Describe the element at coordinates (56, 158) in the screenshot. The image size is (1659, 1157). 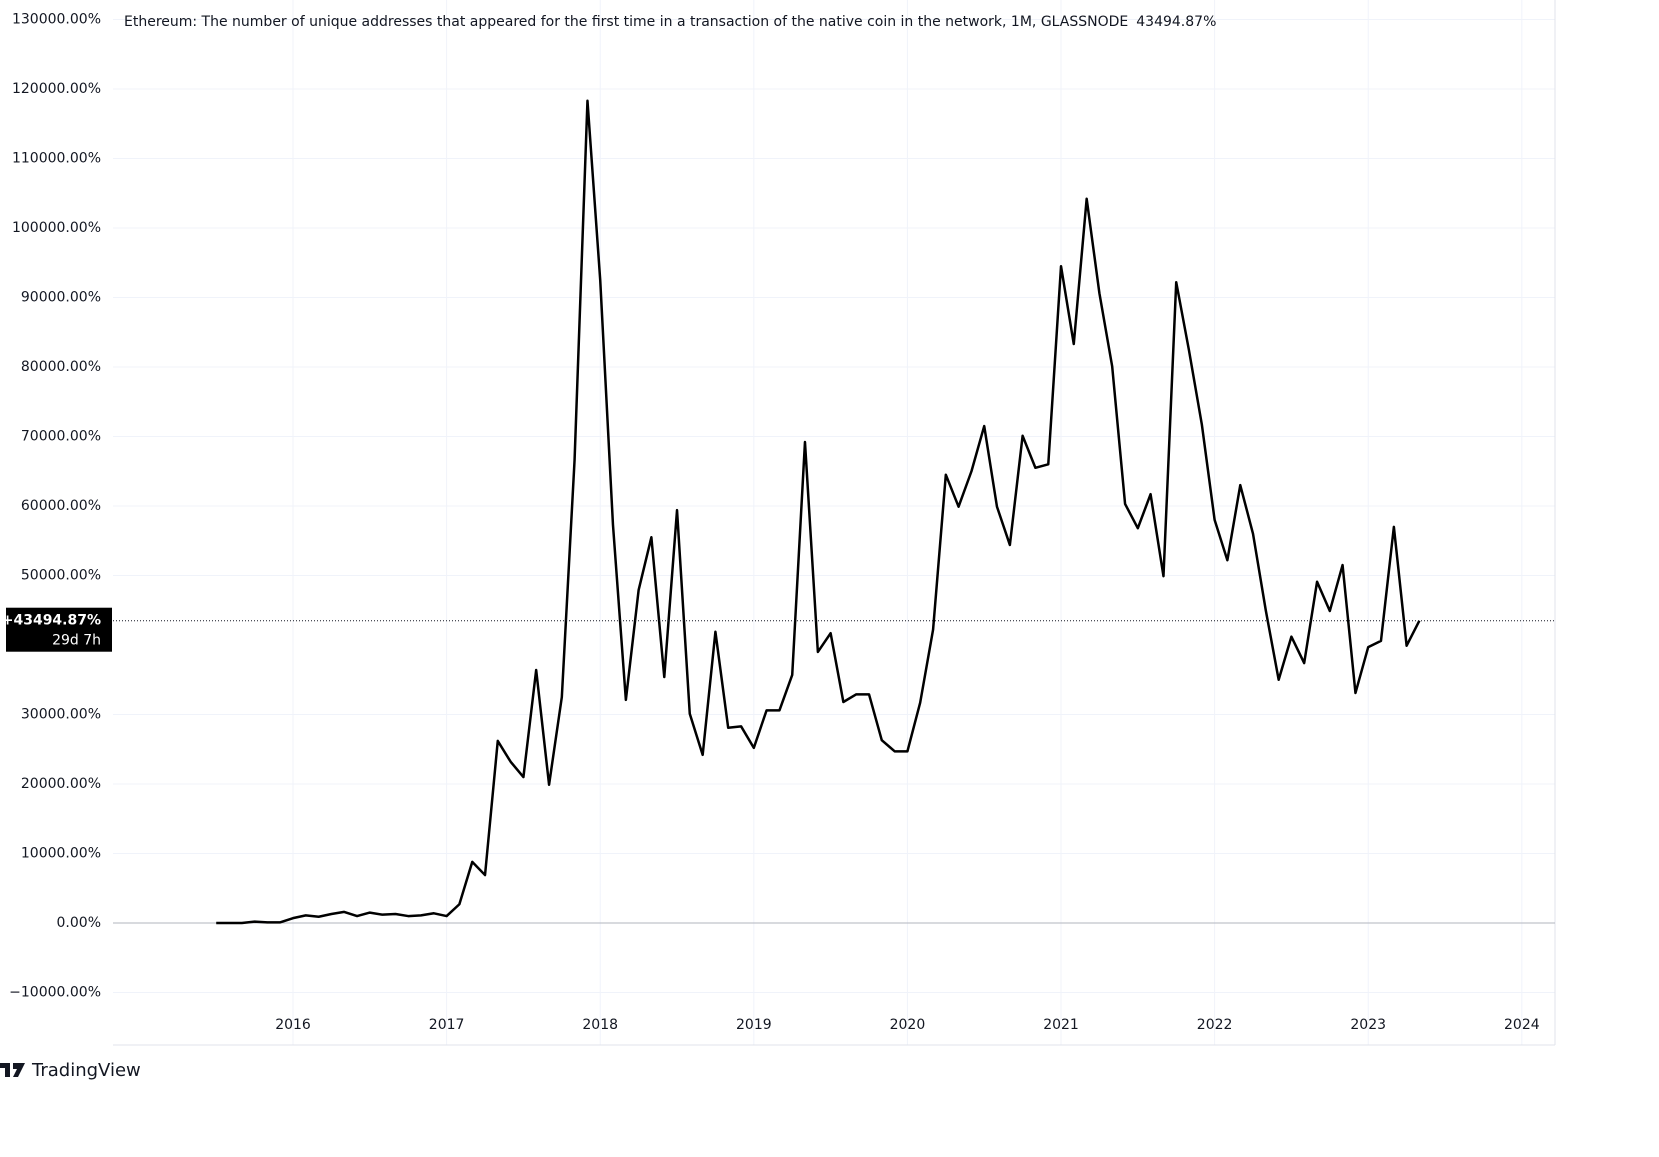
I see `y-tick-label: 110000.00%` at that location.